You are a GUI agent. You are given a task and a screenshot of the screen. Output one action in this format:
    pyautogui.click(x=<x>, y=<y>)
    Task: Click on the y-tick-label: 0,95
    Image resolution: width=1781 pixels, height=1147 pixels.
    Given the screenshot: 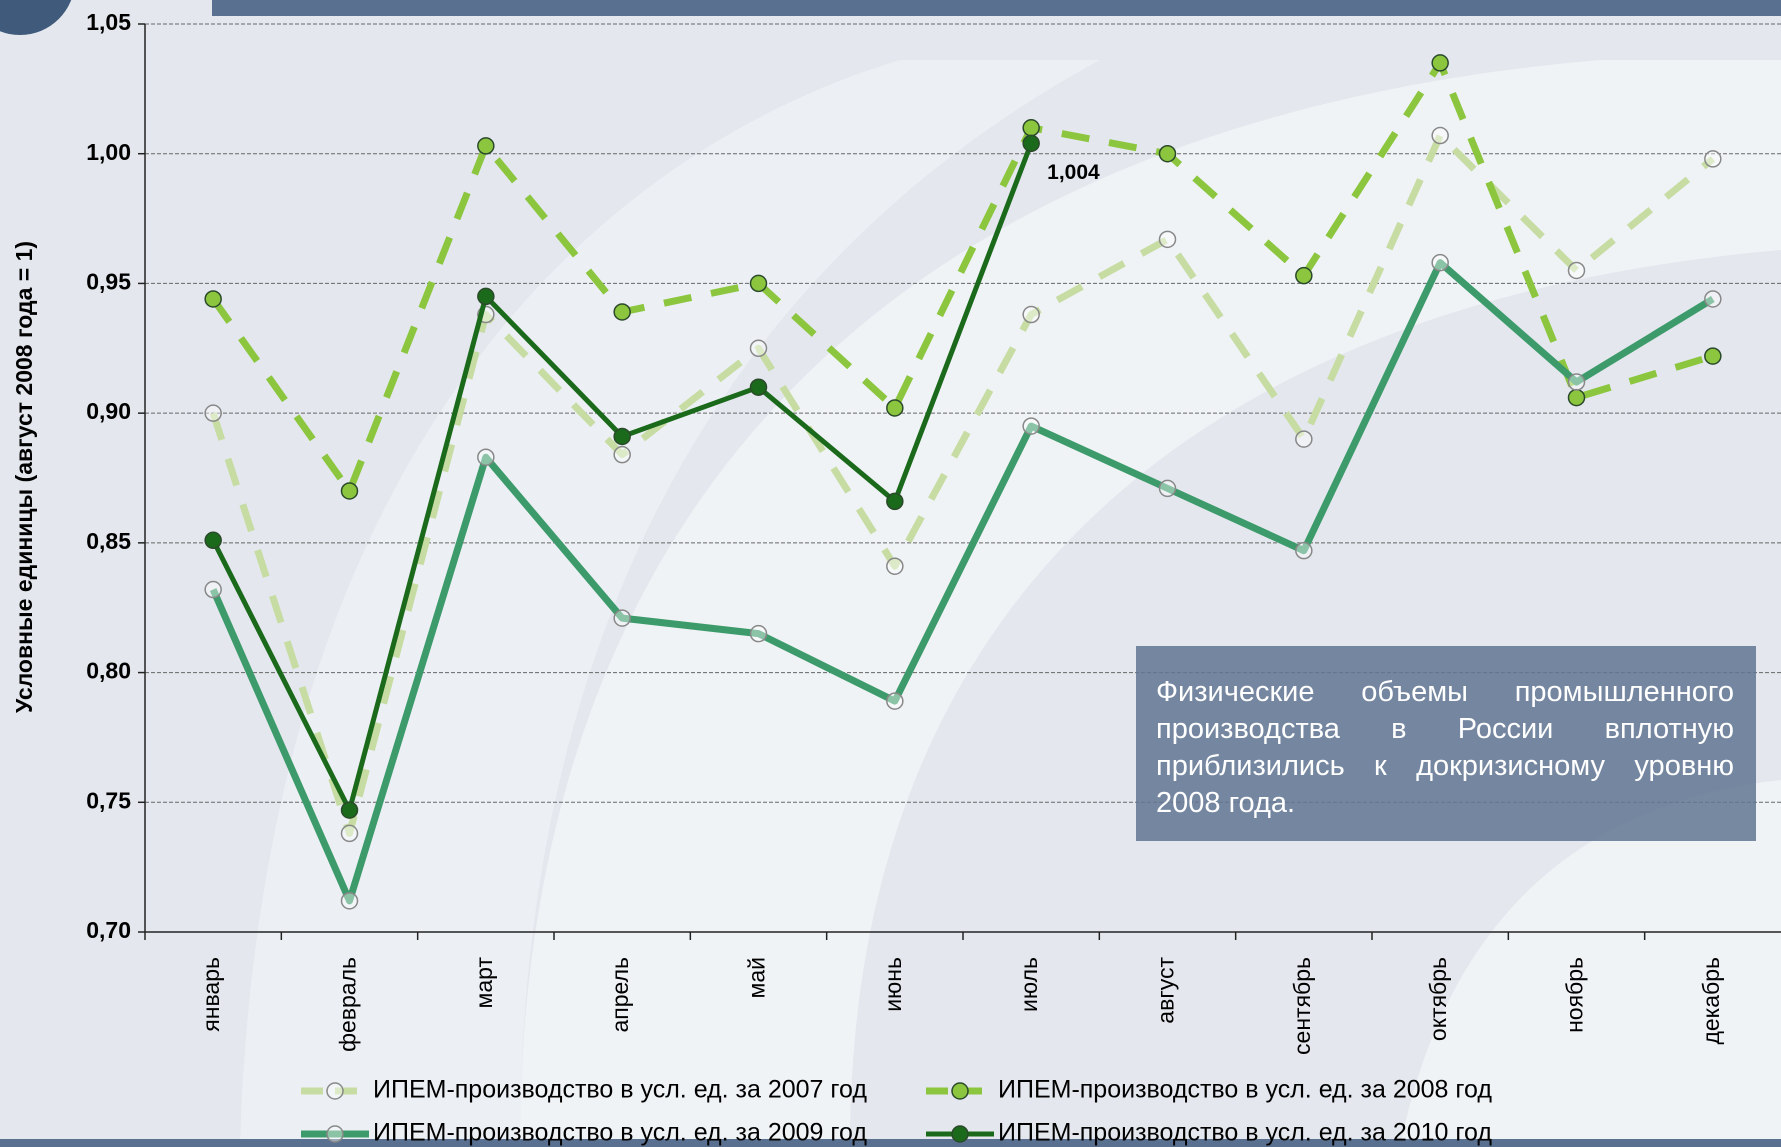 What is the action you would take?
    pyautogui.click(x=108, y=282)
    